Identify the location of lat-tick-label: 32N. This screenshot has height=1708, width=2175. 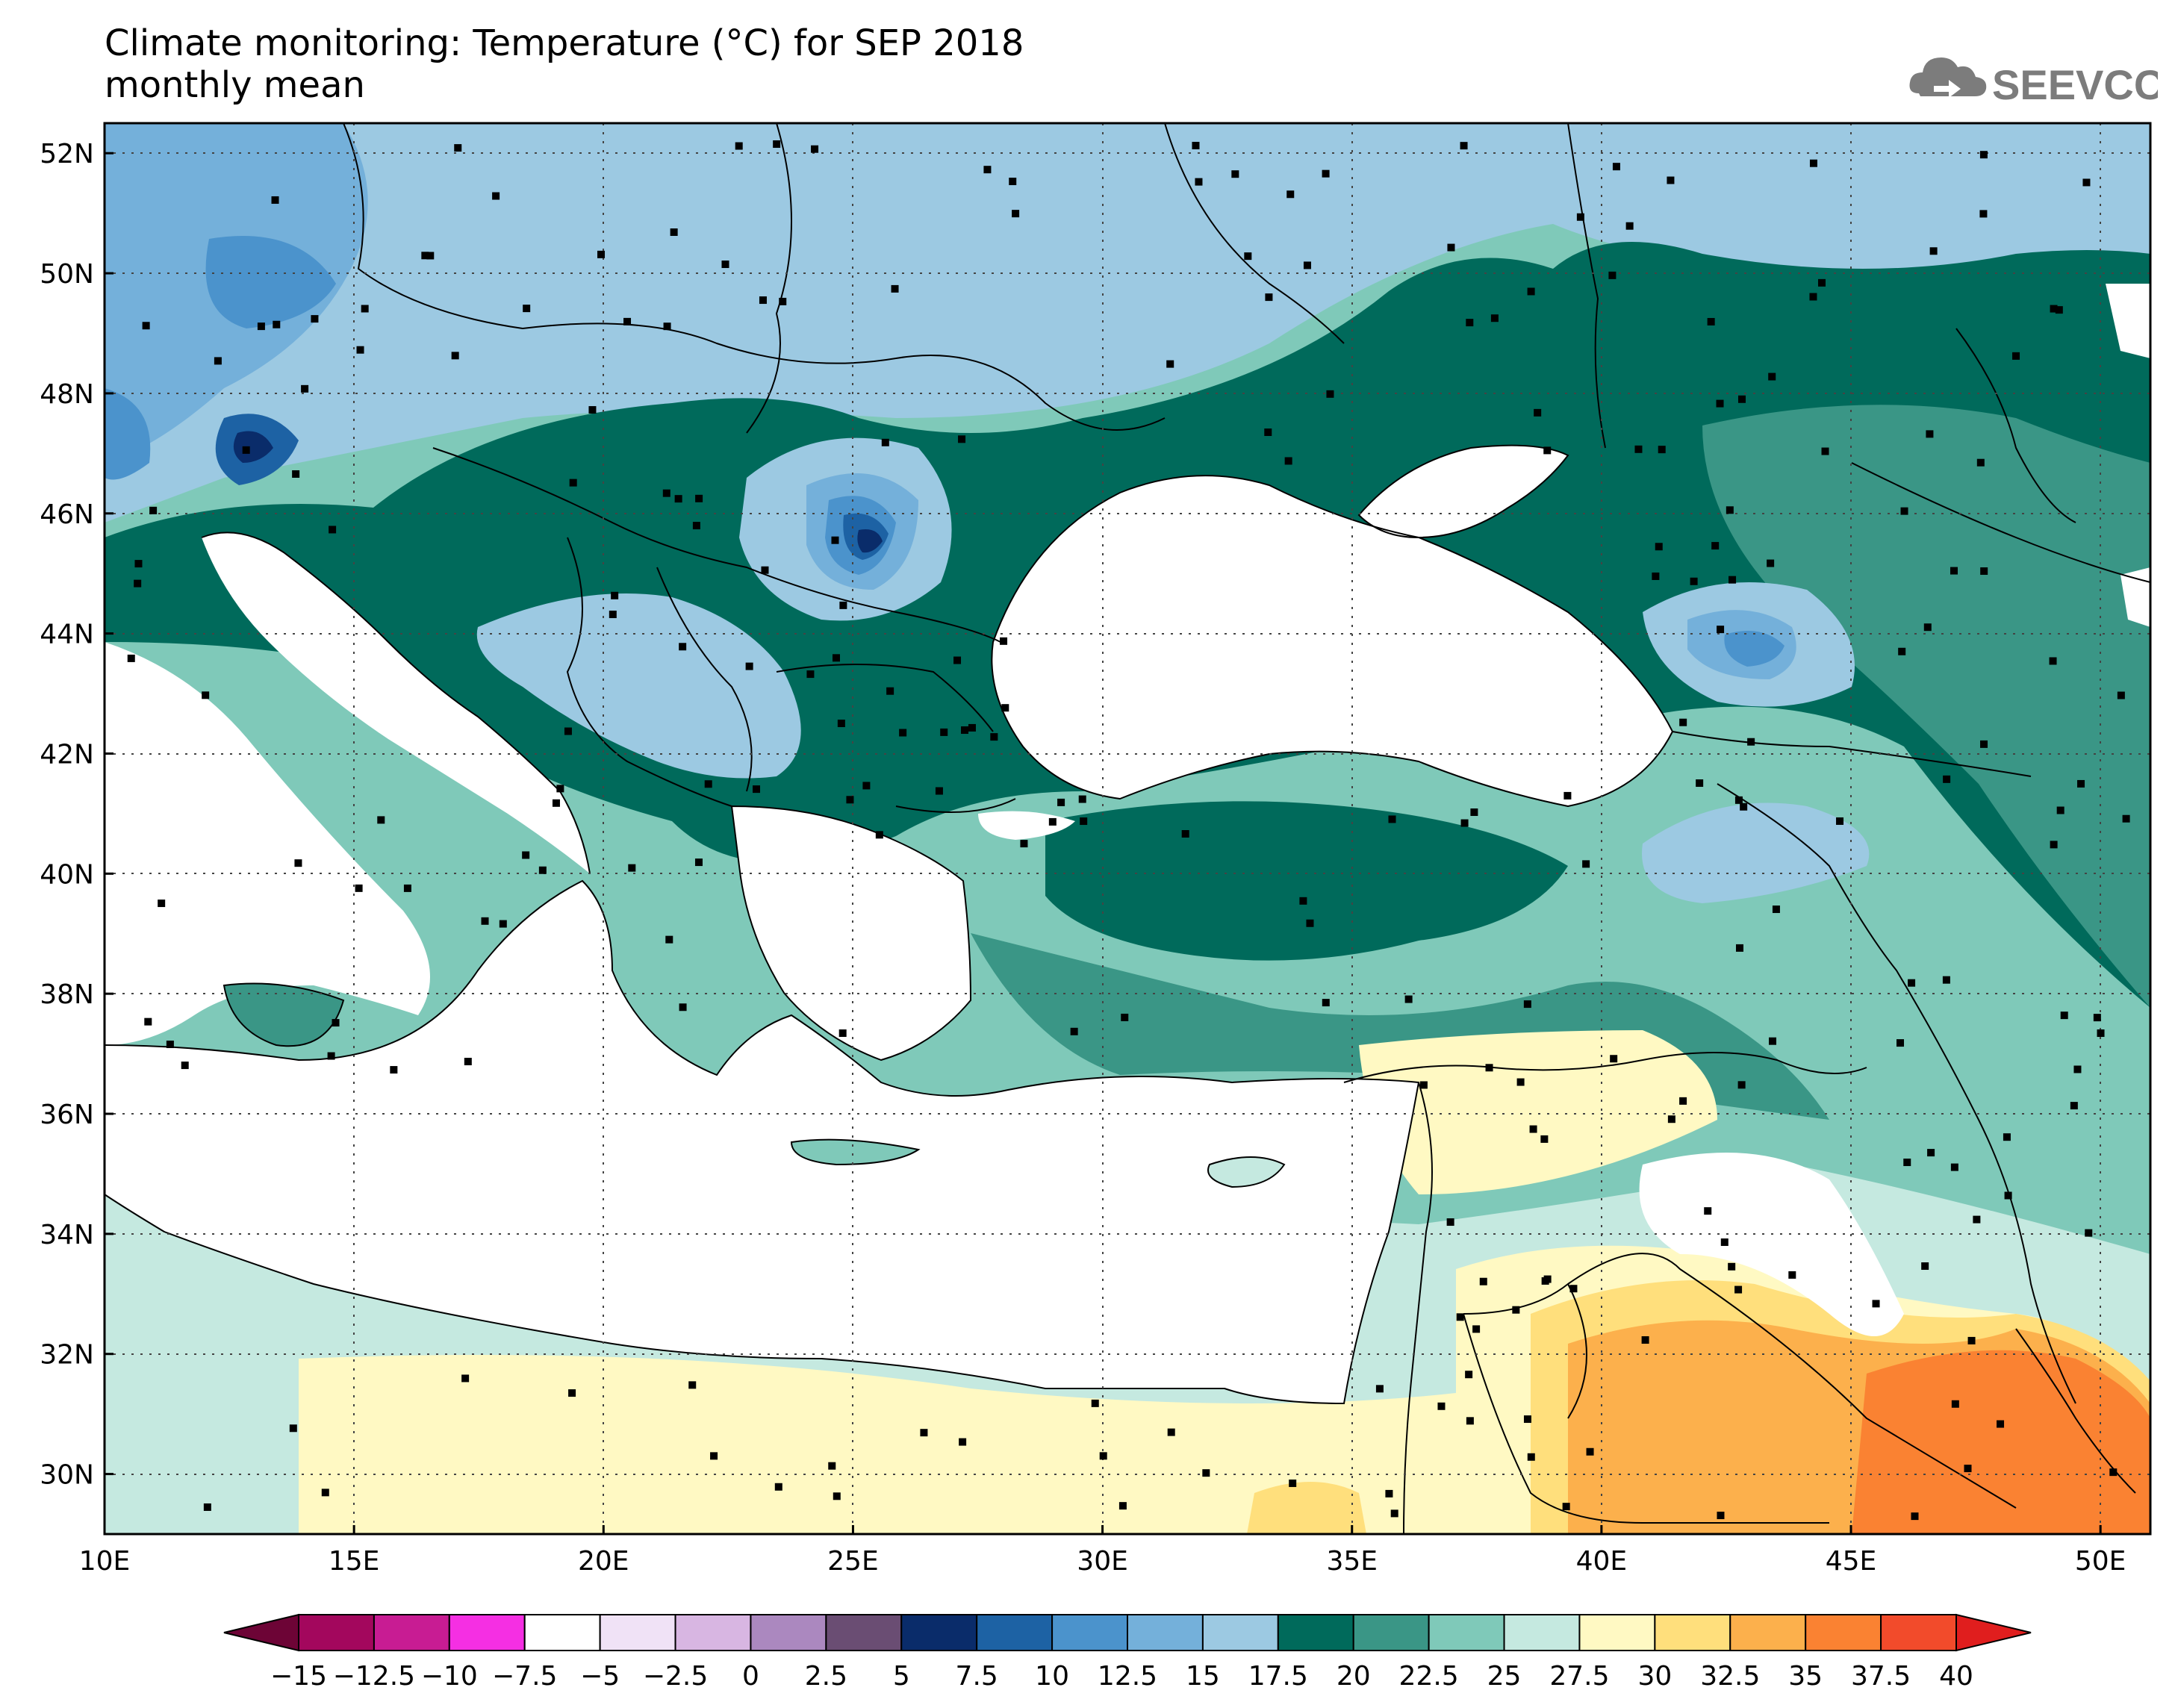
(67, 1355).